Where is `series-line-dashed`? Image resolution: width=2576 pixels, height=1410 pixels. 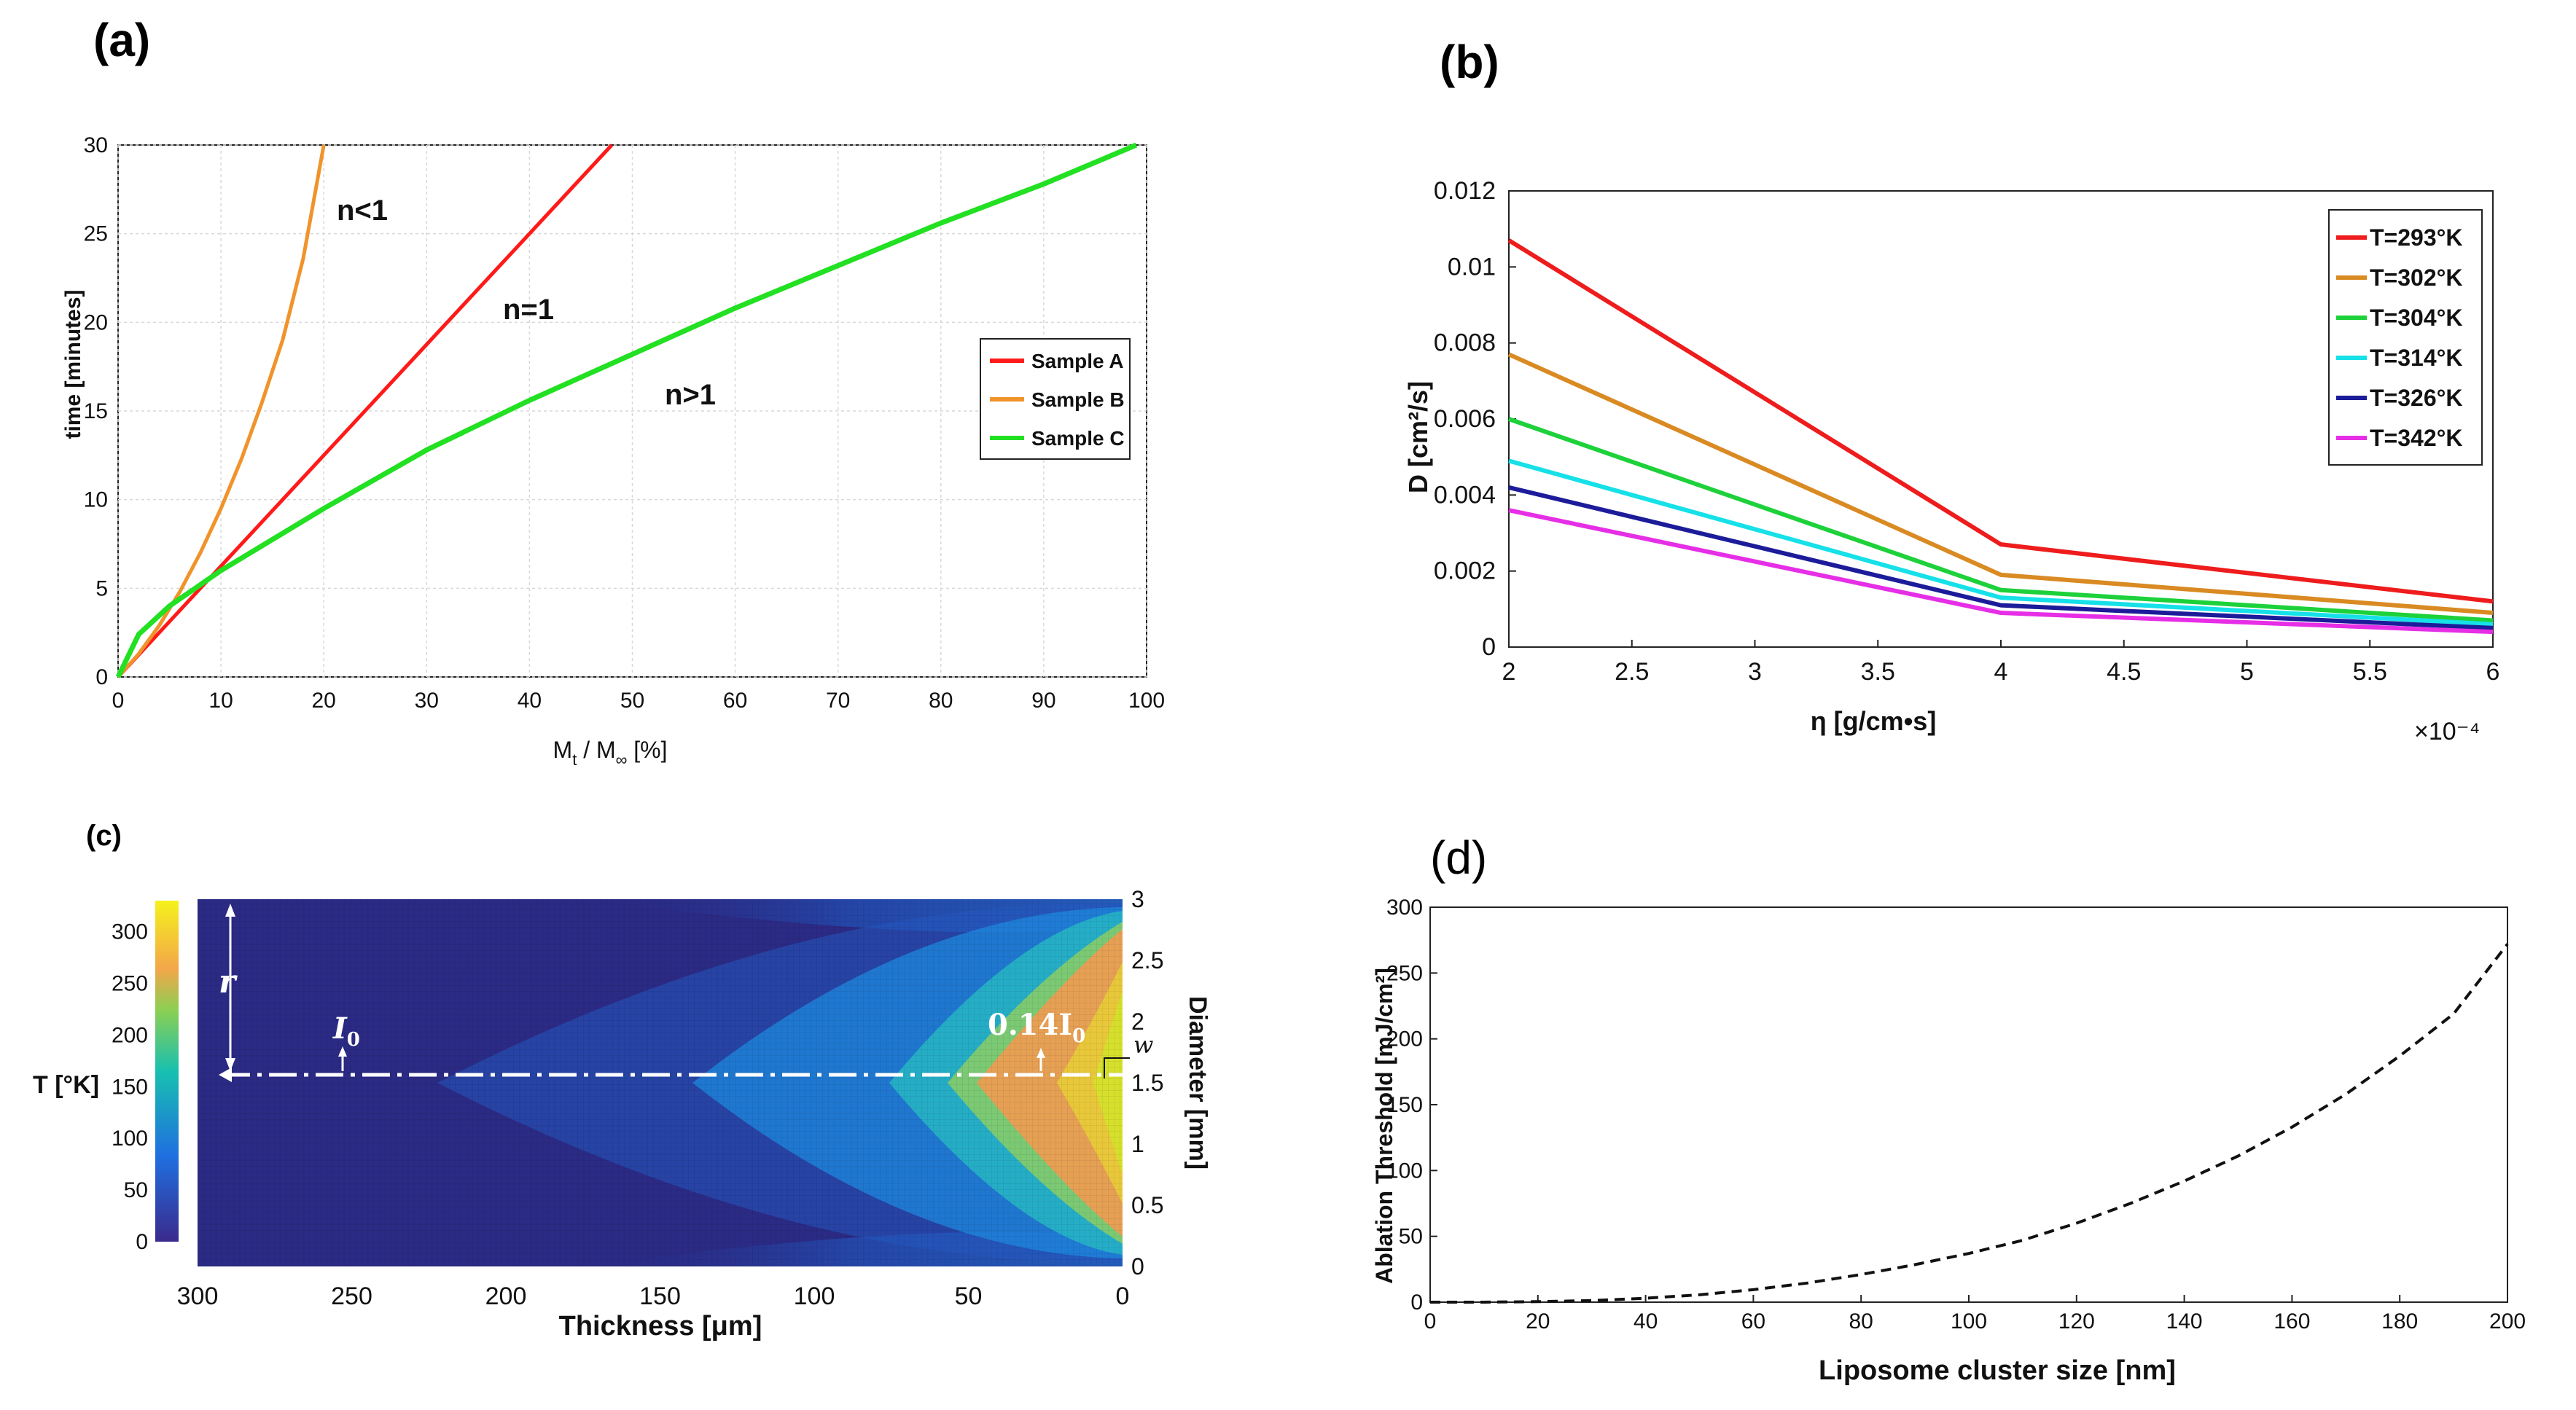
series-line-dashed is located at coordinates (1969, 1123).